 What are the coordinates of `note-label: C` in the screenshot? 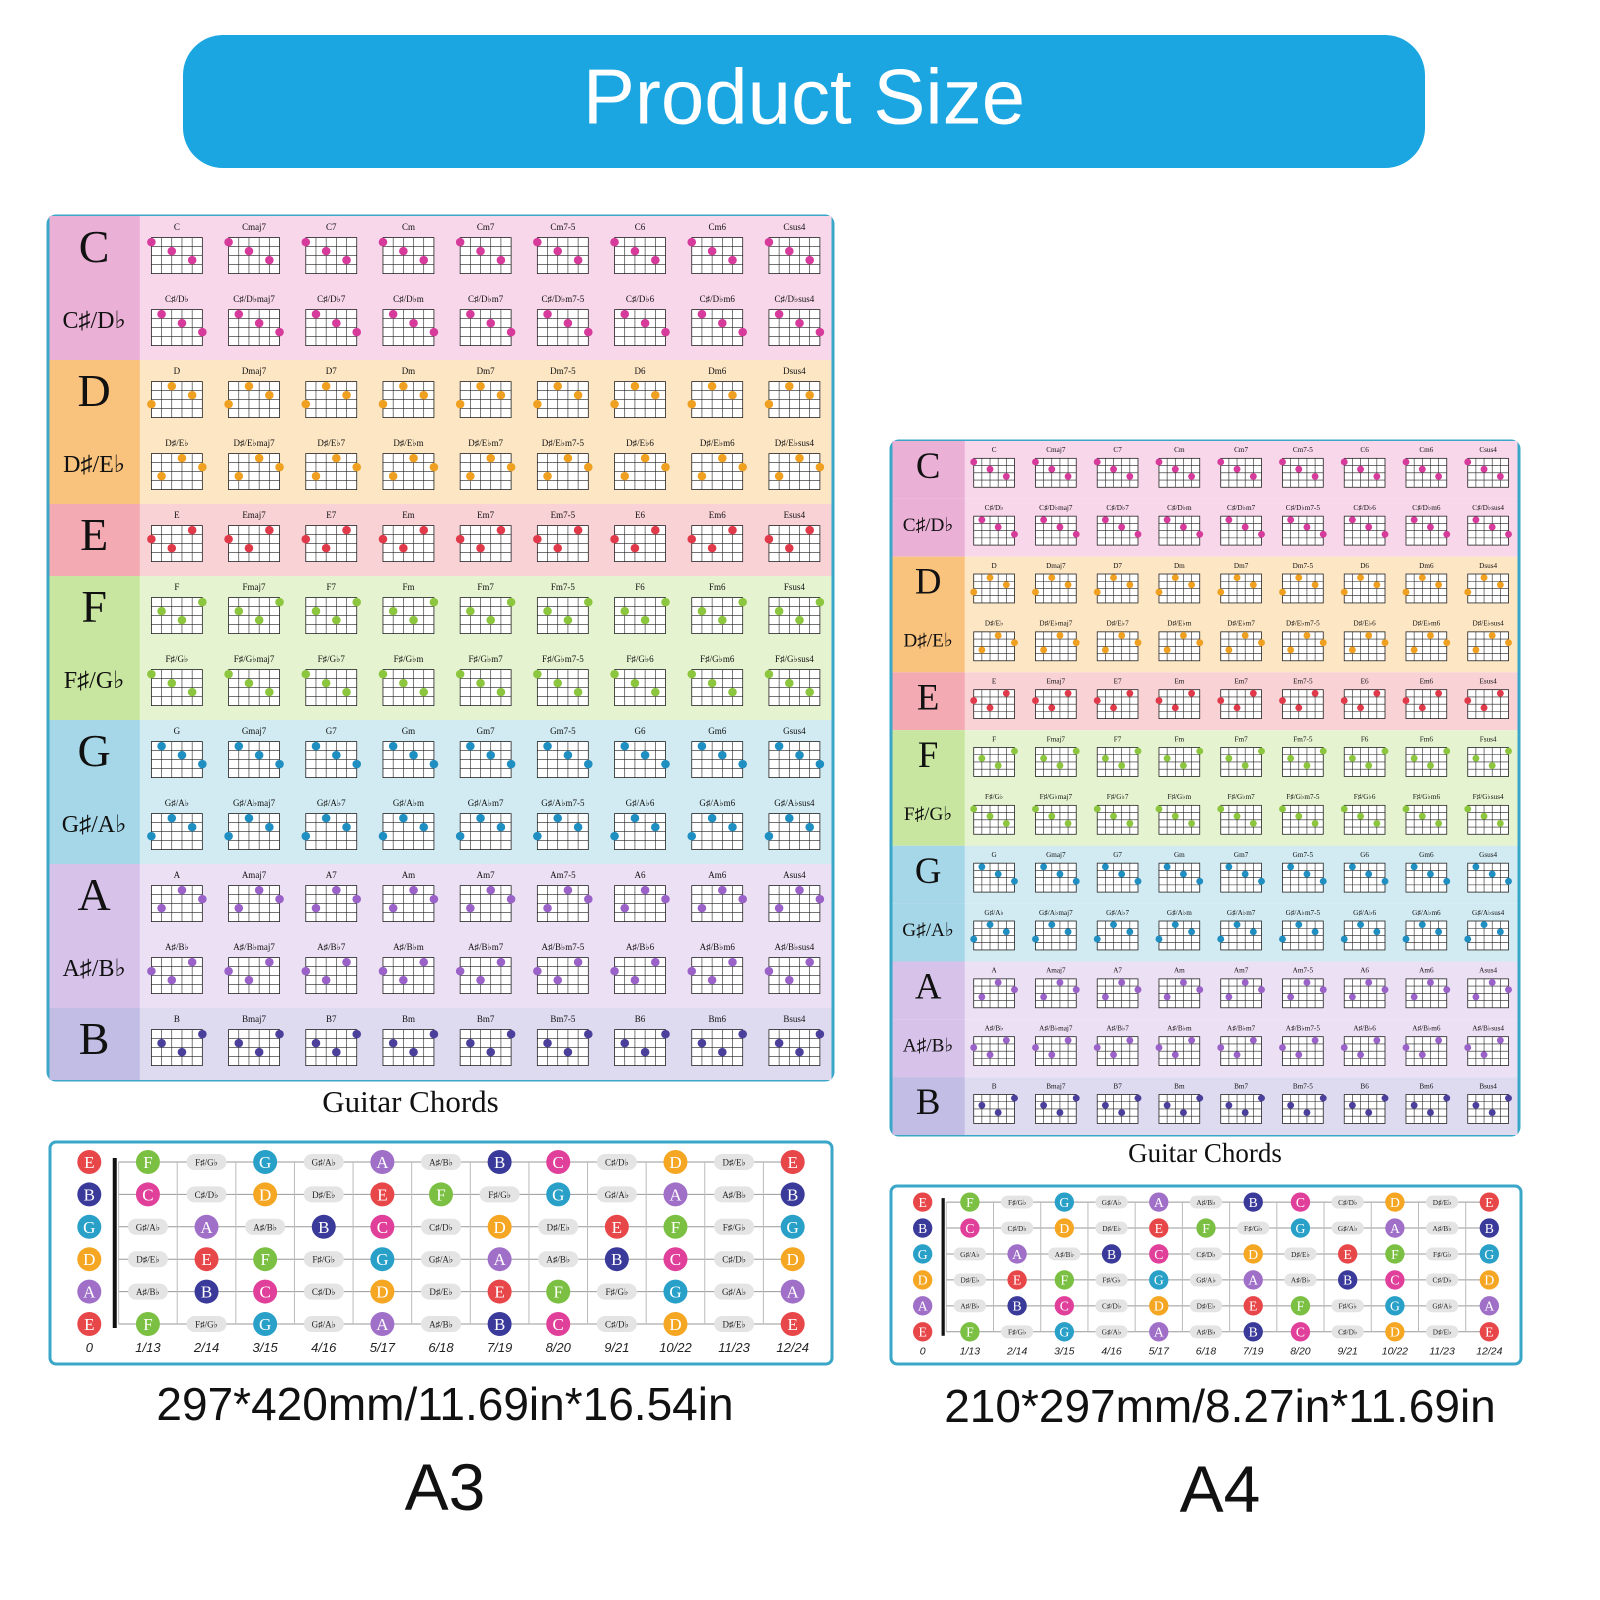 It's located at (264, 1292).